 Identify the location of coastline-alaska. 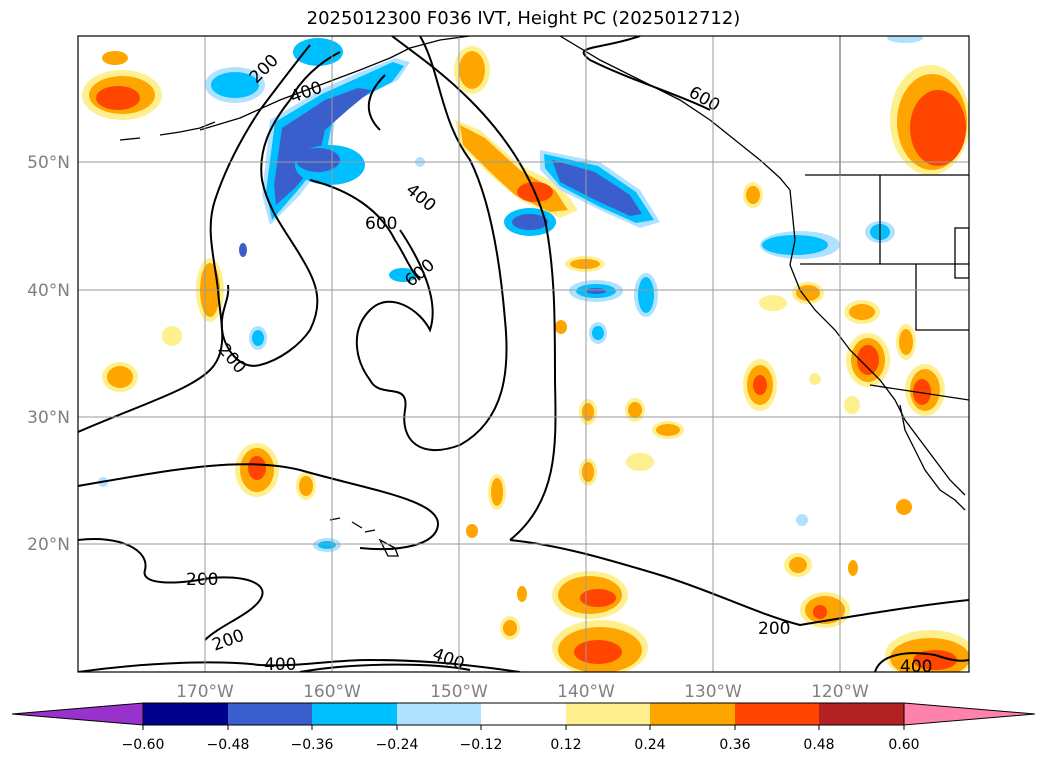
(335, 83).